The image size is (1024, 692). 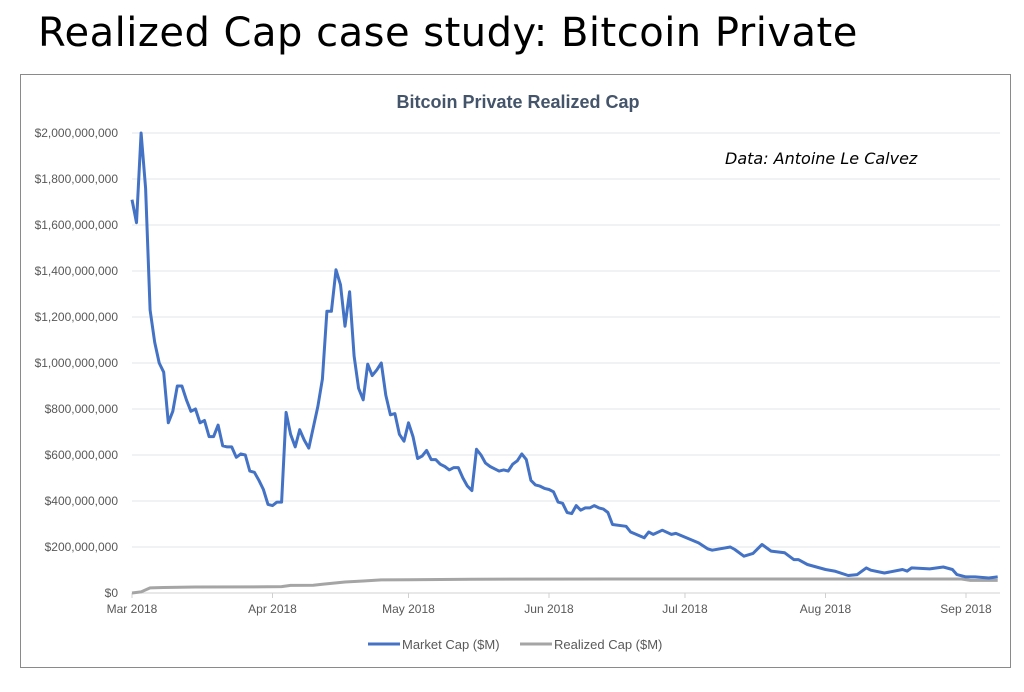 What do you see at coordinates (517, 102) in the screenshot?
I see `chart-title: Bitcoin Private Realized Cap` at bounding box center [517, 102].